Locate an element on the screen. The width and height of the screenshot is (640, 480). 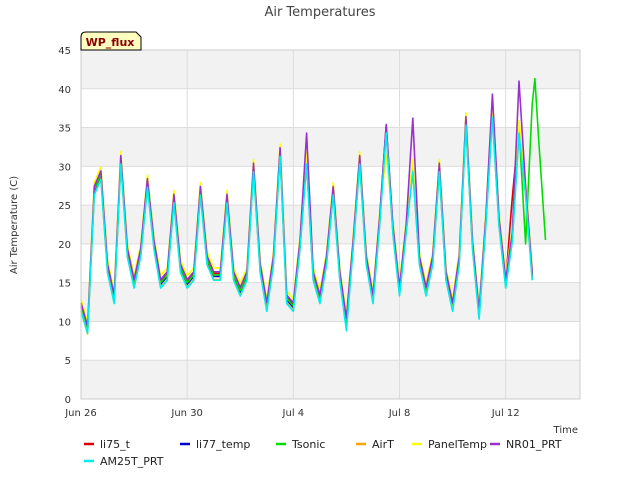
legend-label: AirT is located at coordinates (383, 444).